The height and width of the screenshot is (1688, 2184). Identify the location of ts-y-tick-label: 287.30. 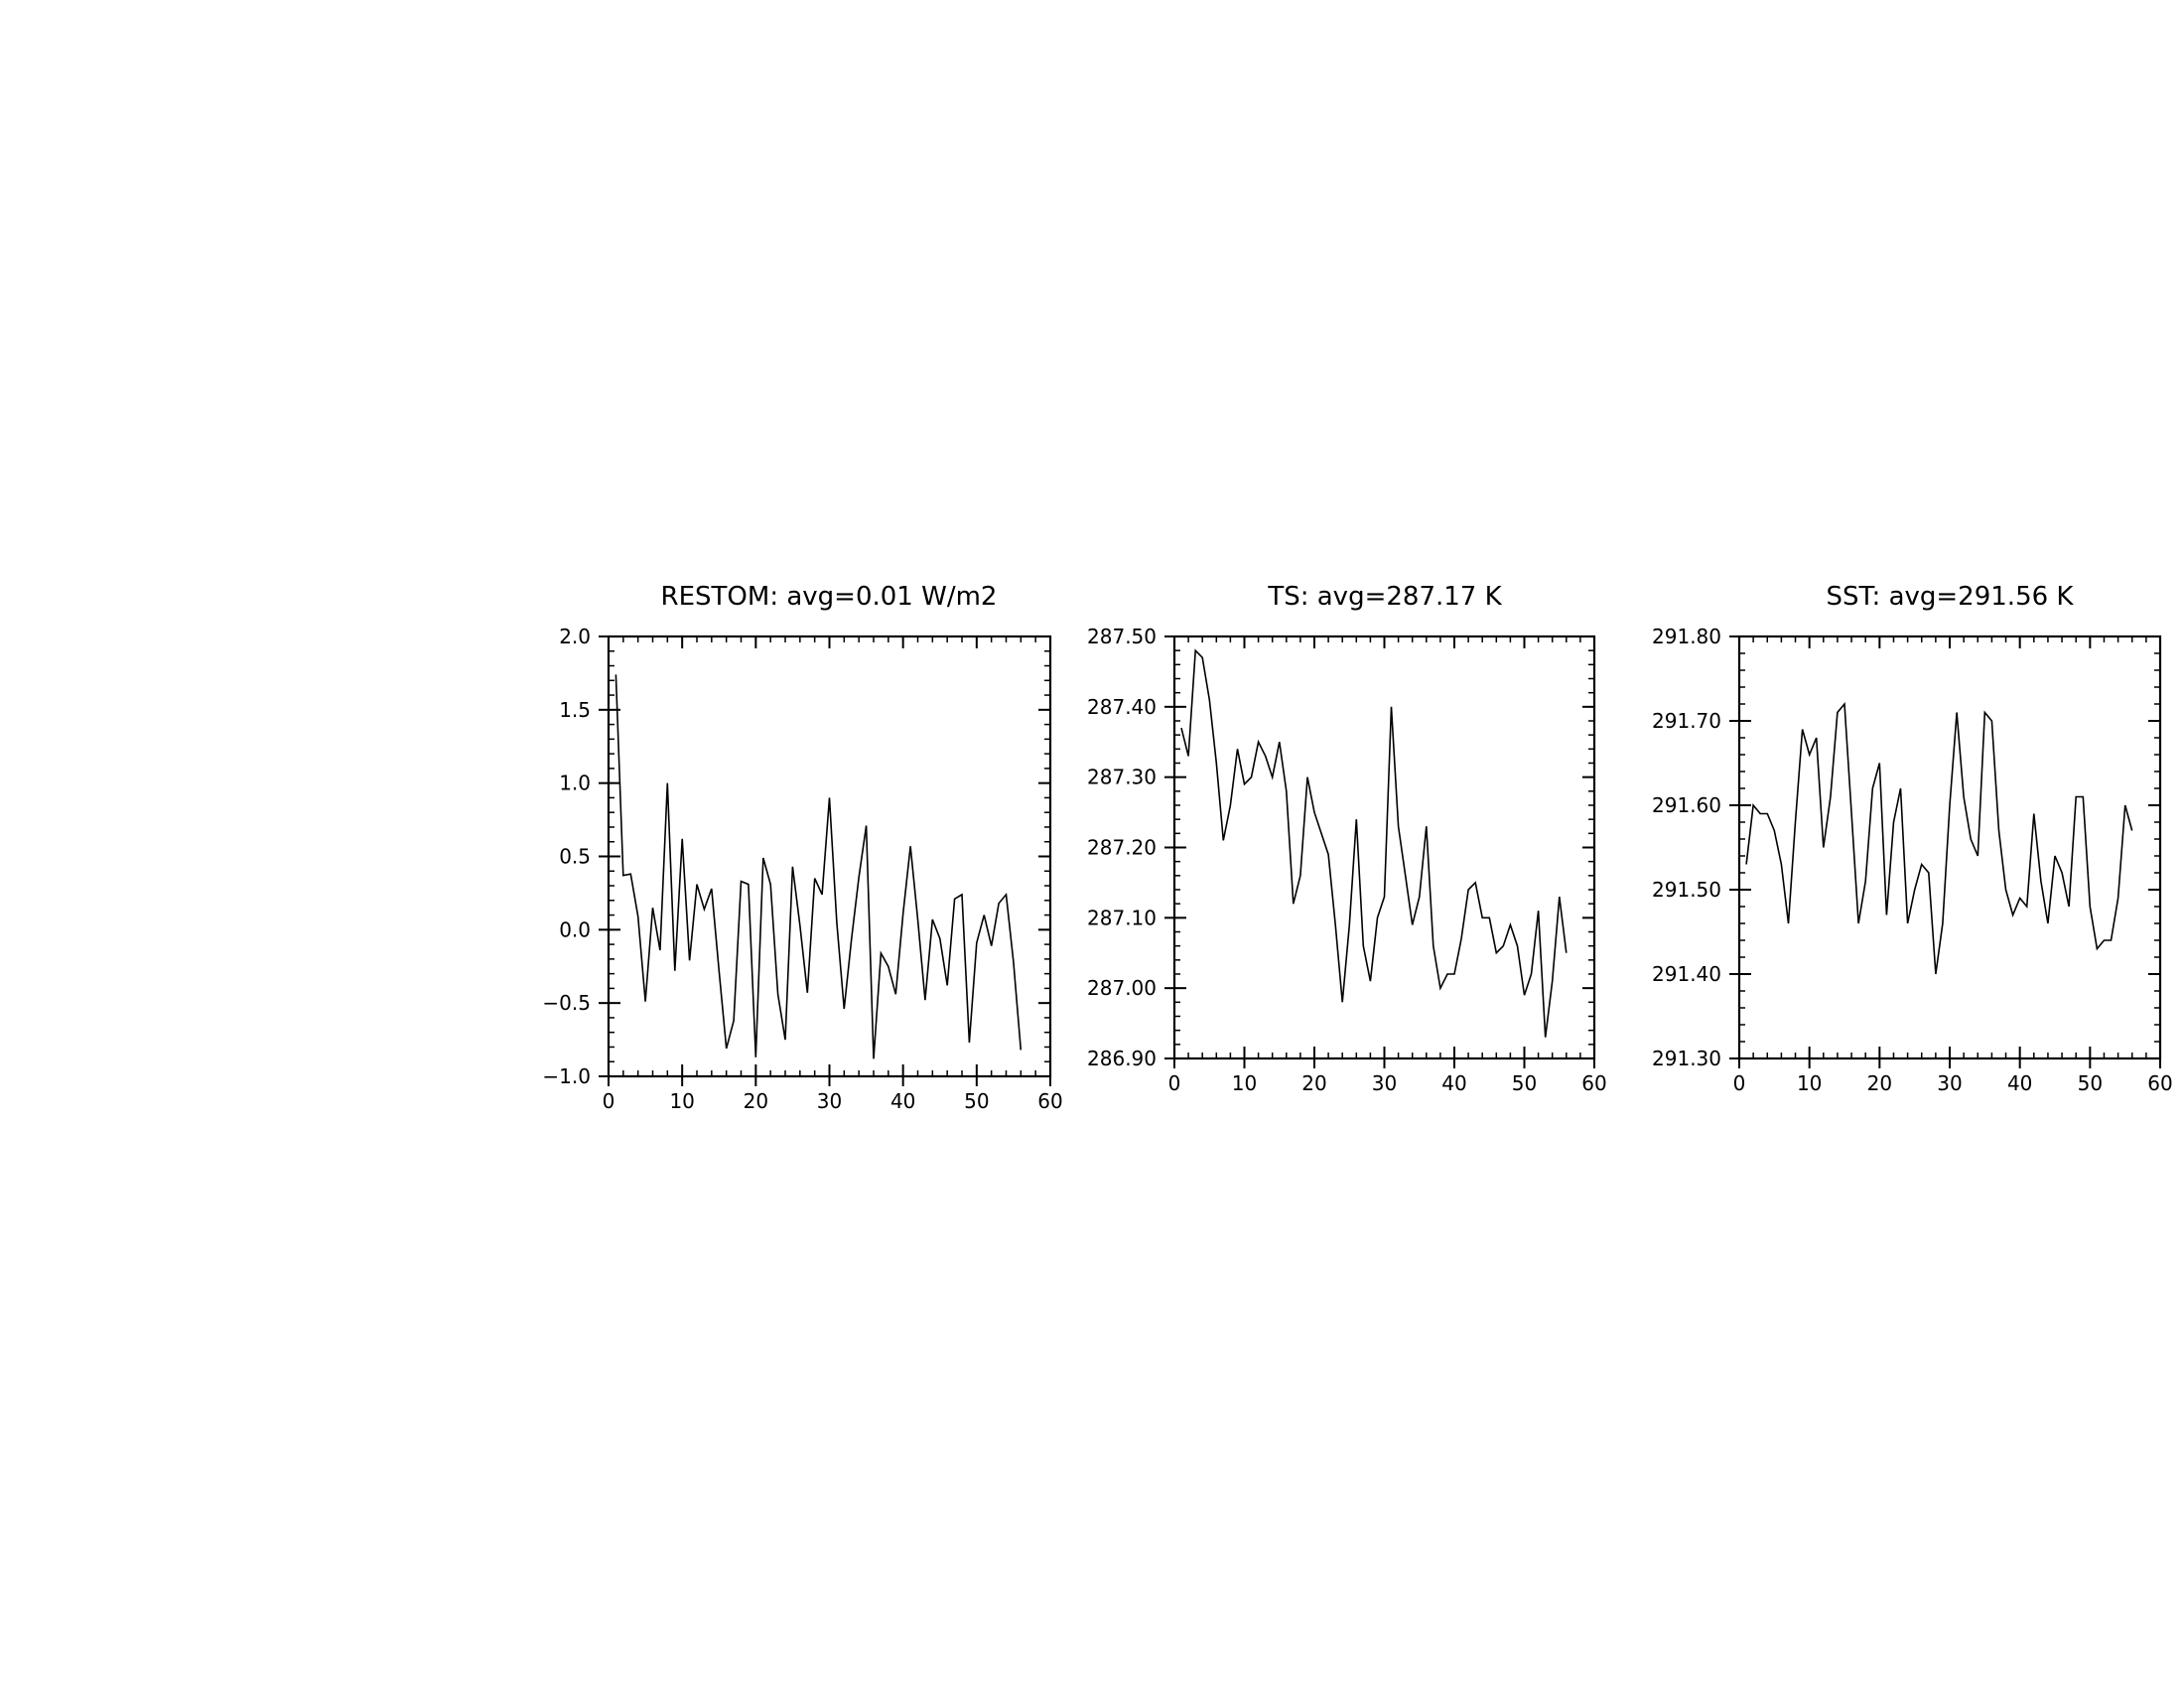
(1122, 777).